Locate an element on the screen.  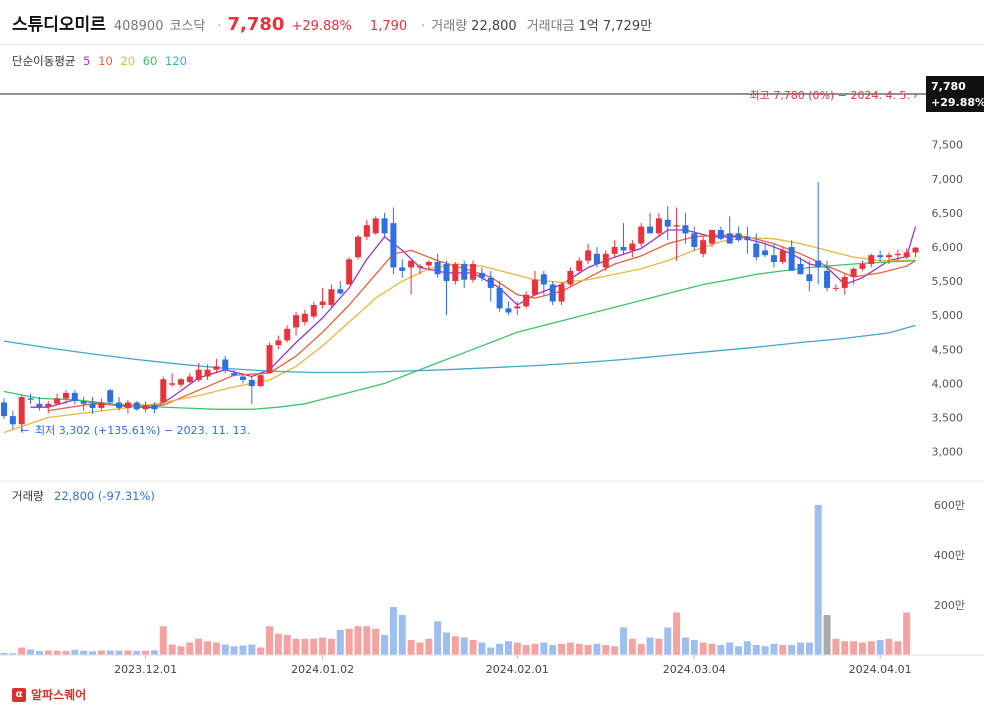
brand-name: 알파스퀘어 is located at coordinates (59, 695).